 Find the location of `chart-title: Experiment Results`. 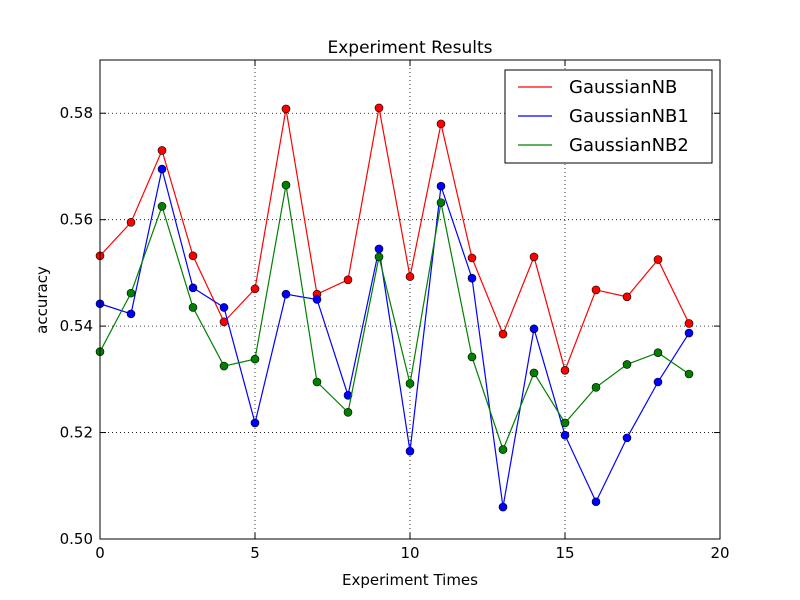

chart-title: Experiment Results is located at coordinates (409, 48).